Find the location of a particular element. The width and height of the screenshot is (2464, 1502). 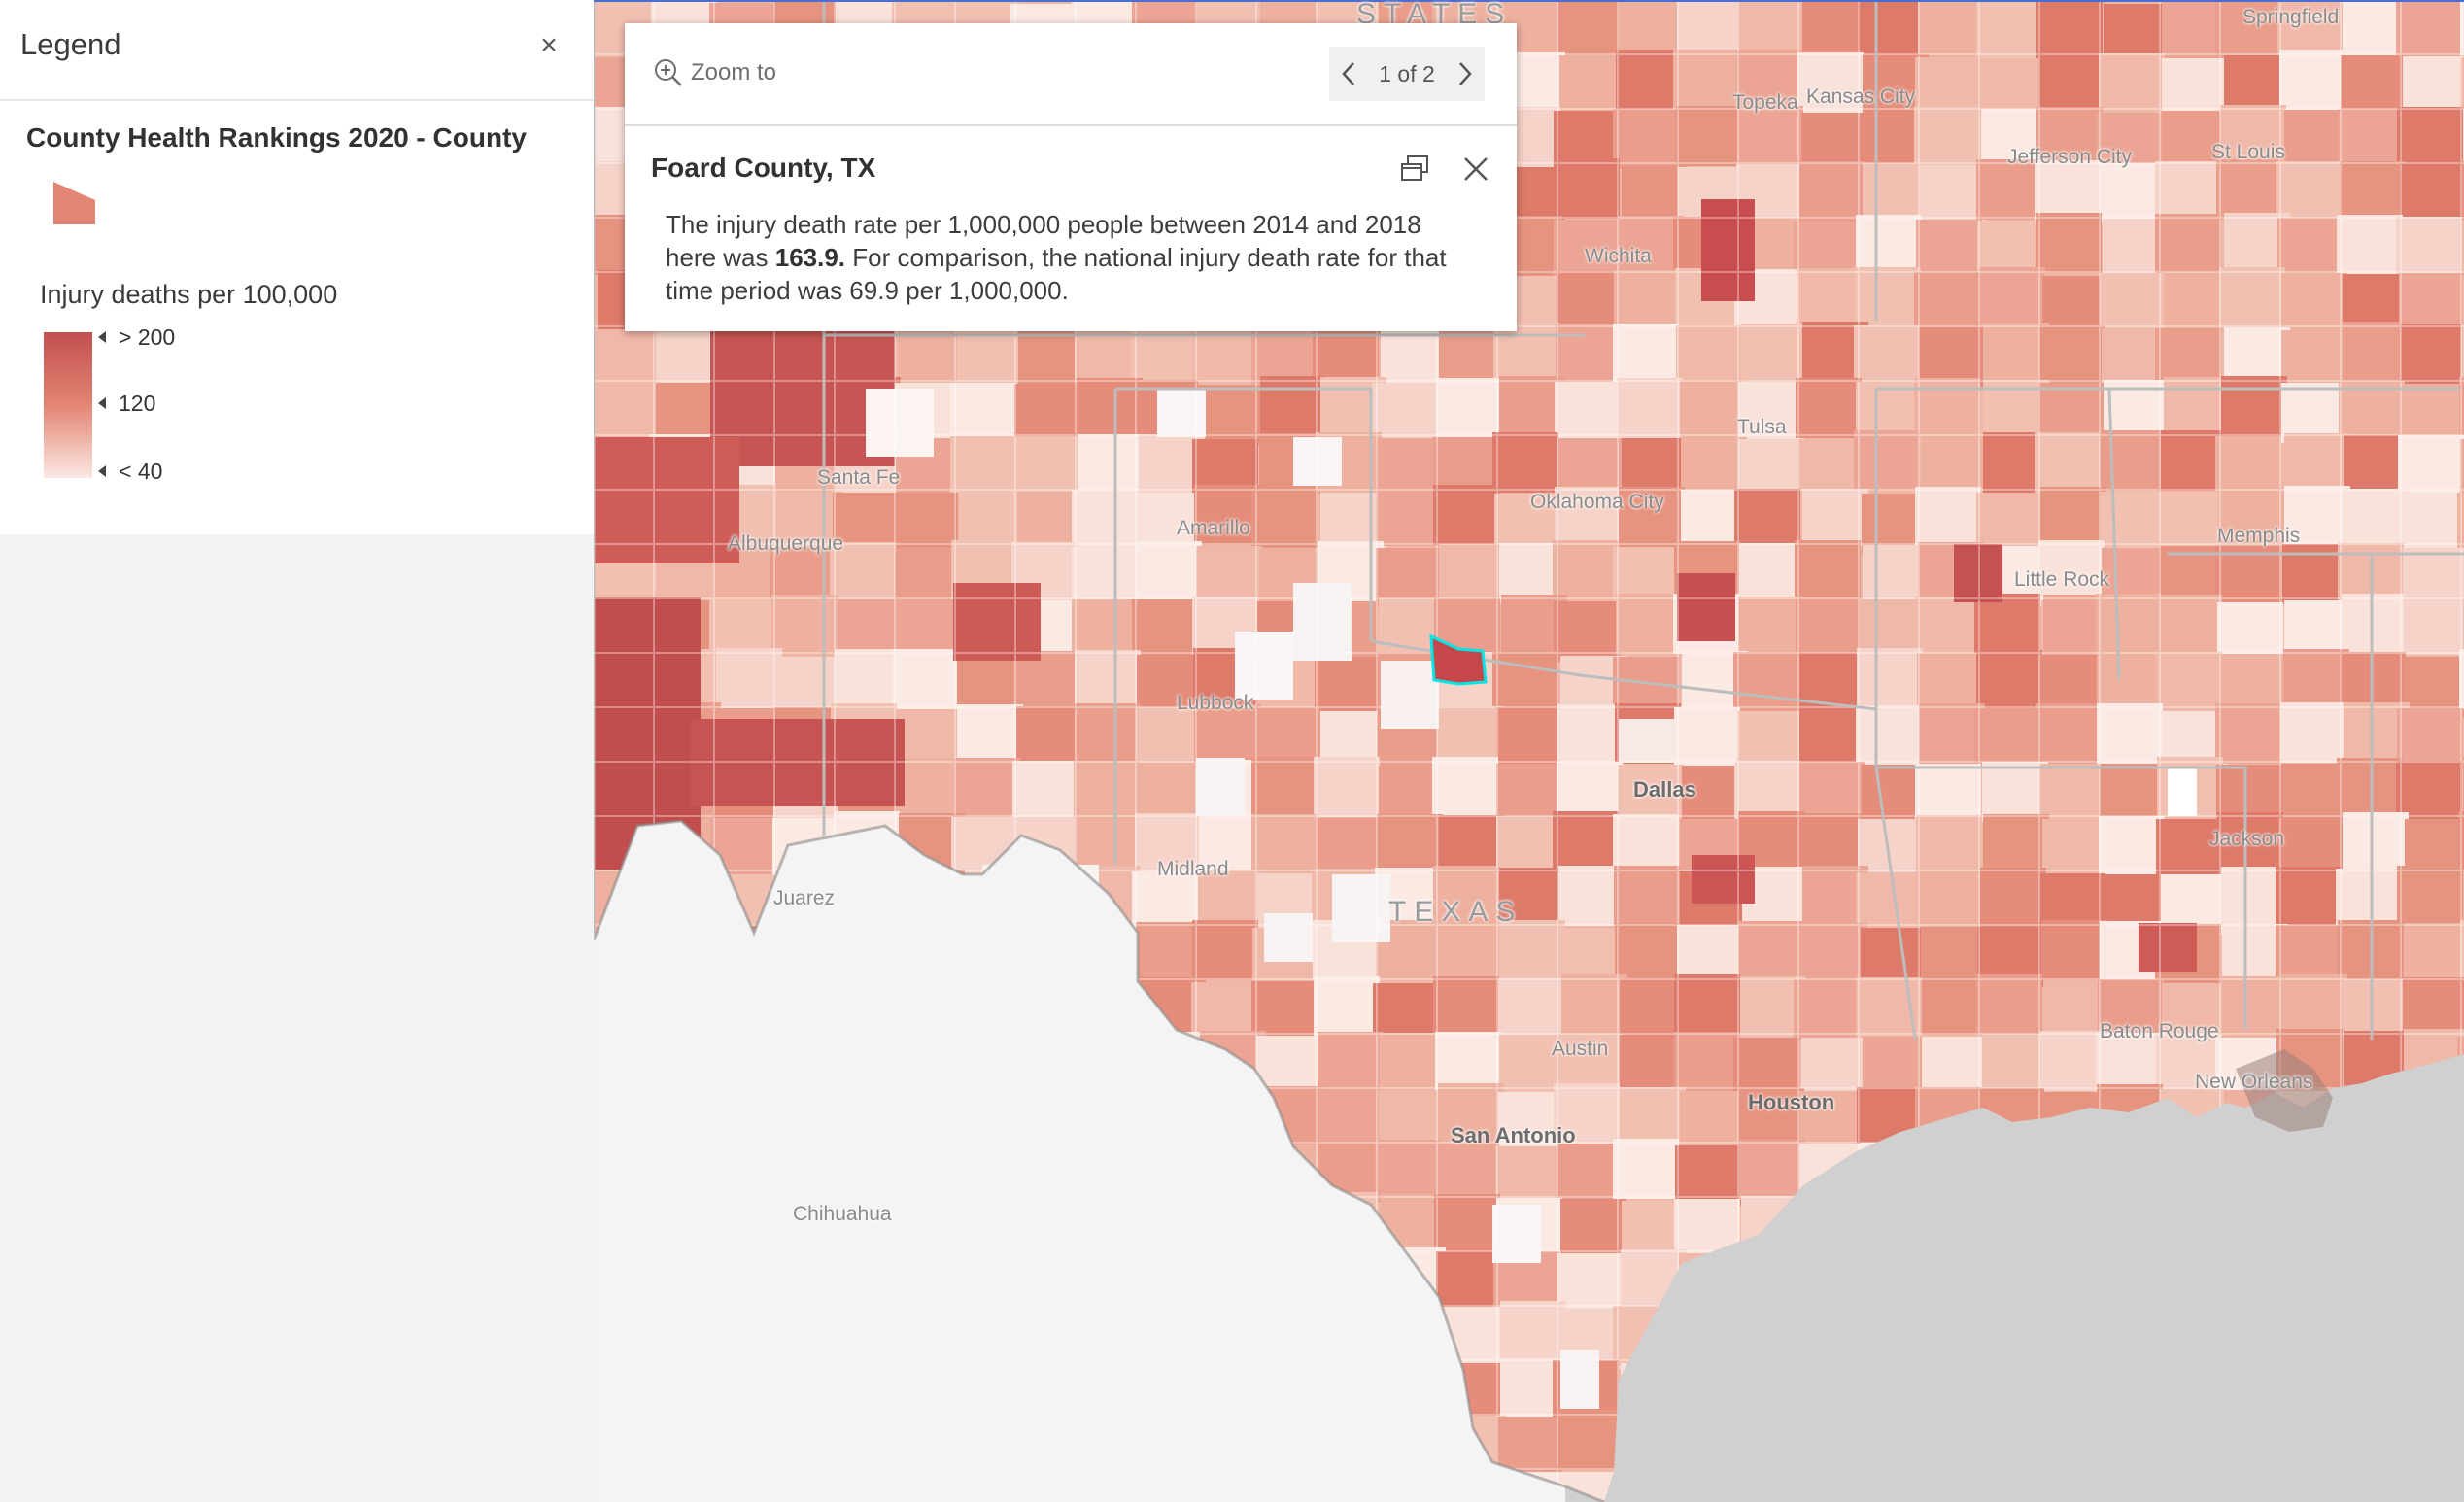

chevron-right-icon is located at coordinates (1464, 73).